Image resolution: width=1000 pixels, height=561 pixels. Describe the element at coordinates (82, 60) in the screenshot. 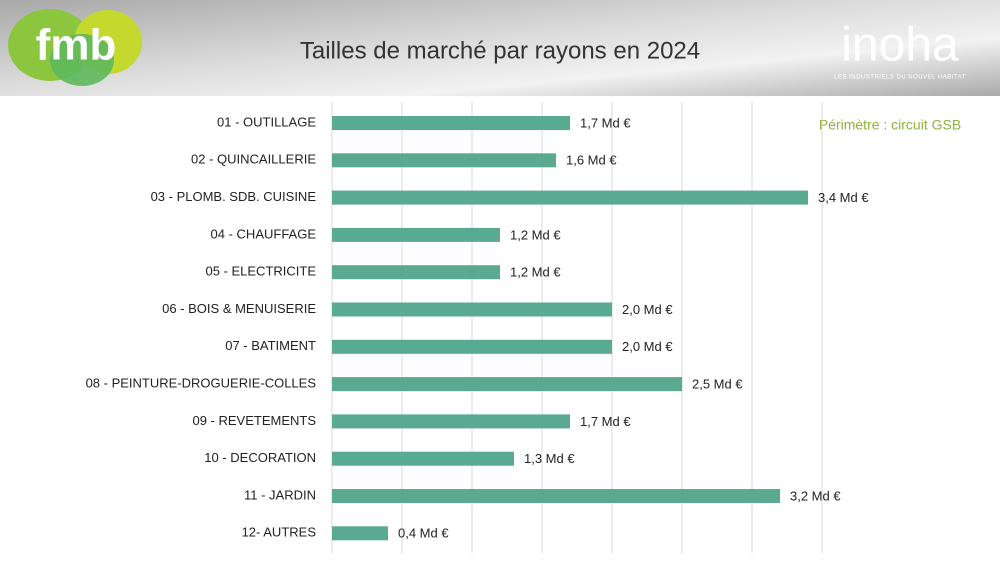

I see `logo-bubble` at that location.